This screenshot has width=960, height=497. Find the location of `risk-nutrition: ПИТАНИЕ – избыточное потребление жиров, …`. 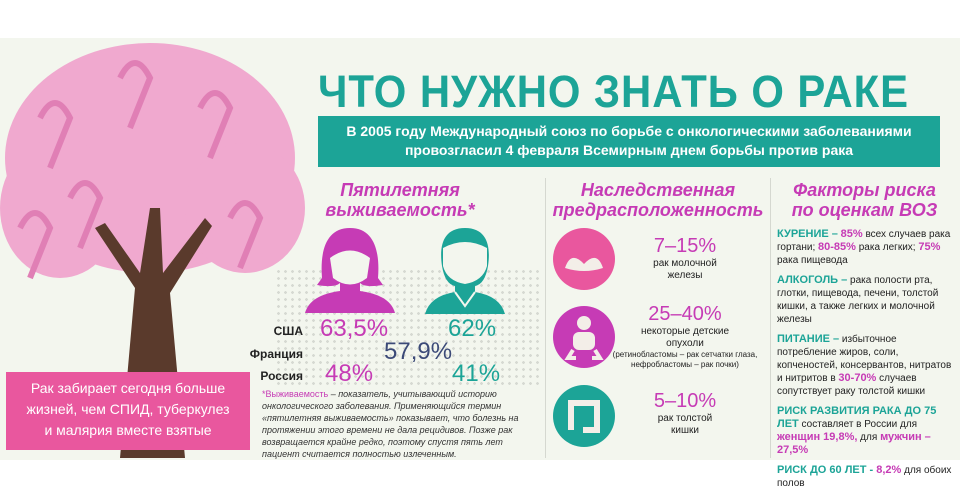

risk-nutrition: ПИТАНИЕ – избыточное потребление жиров, … is located at coordinates (867, 365).